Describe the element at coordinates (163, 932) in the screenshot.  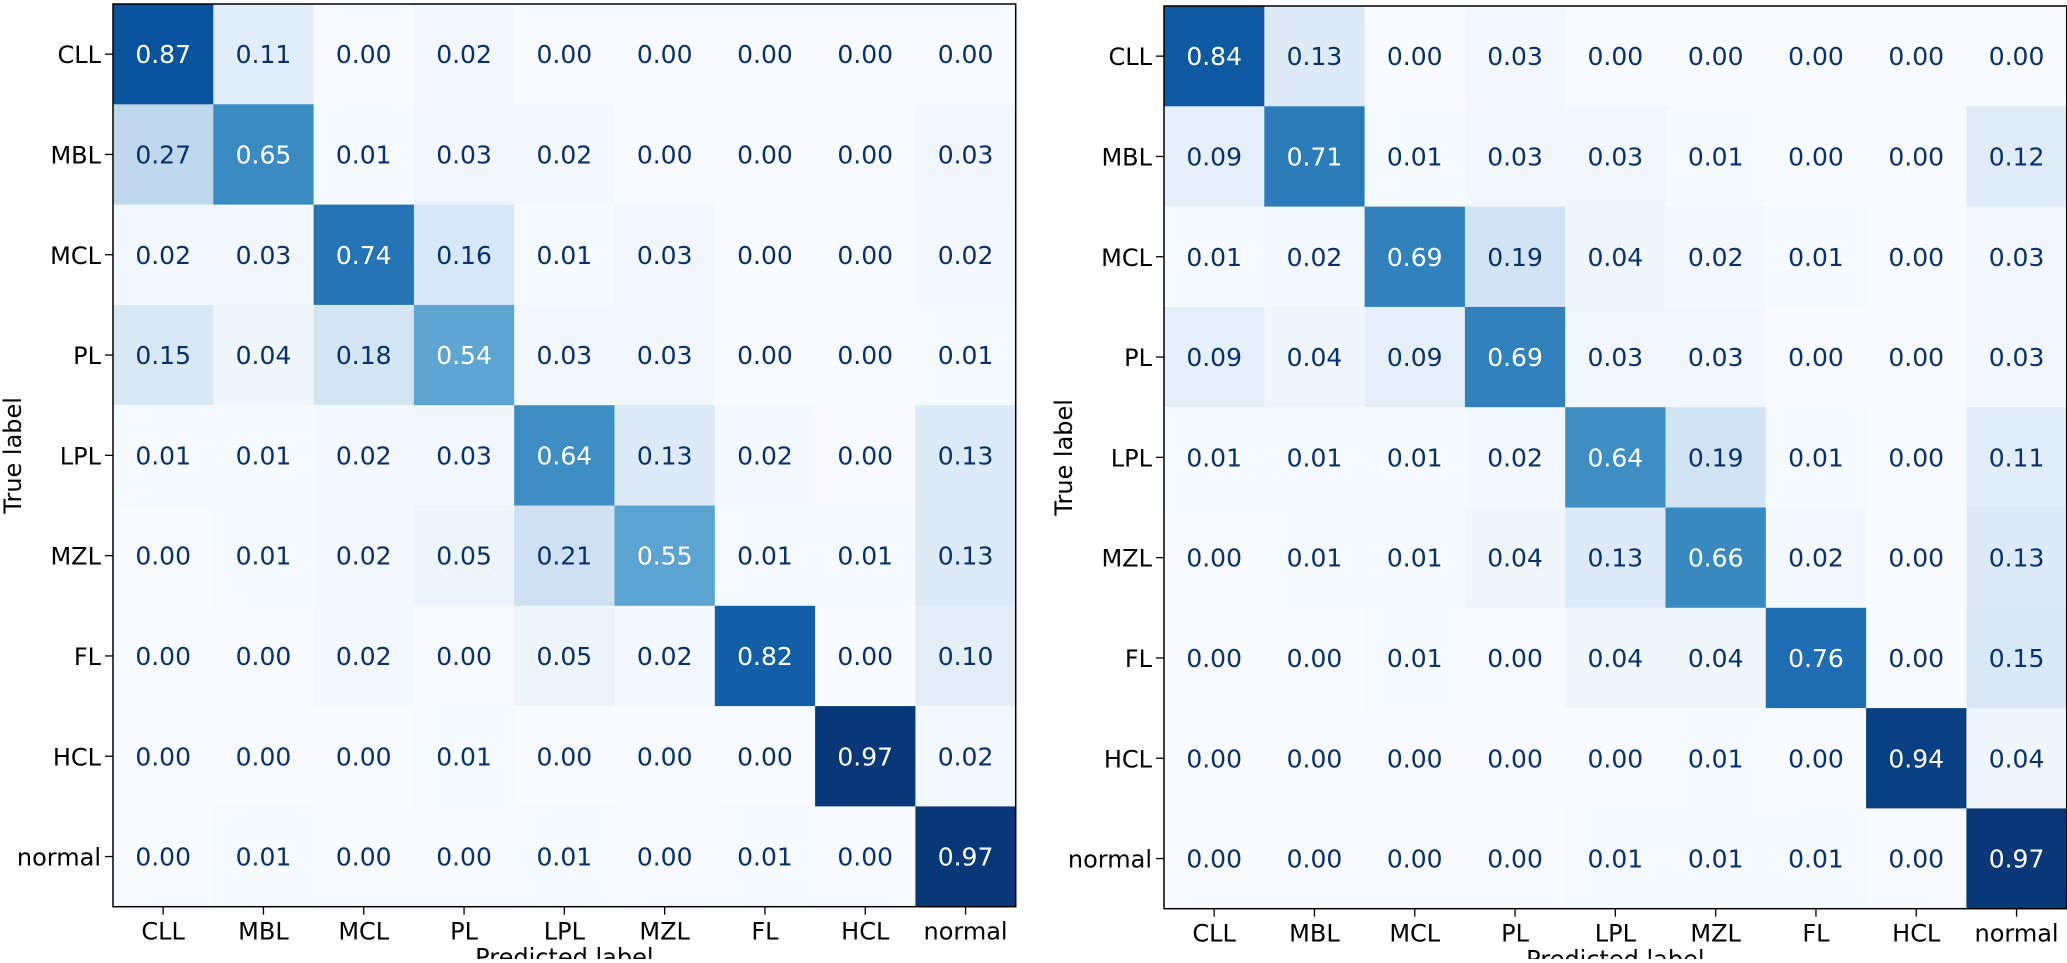
I see `x-tick-label: CLL` at that location.